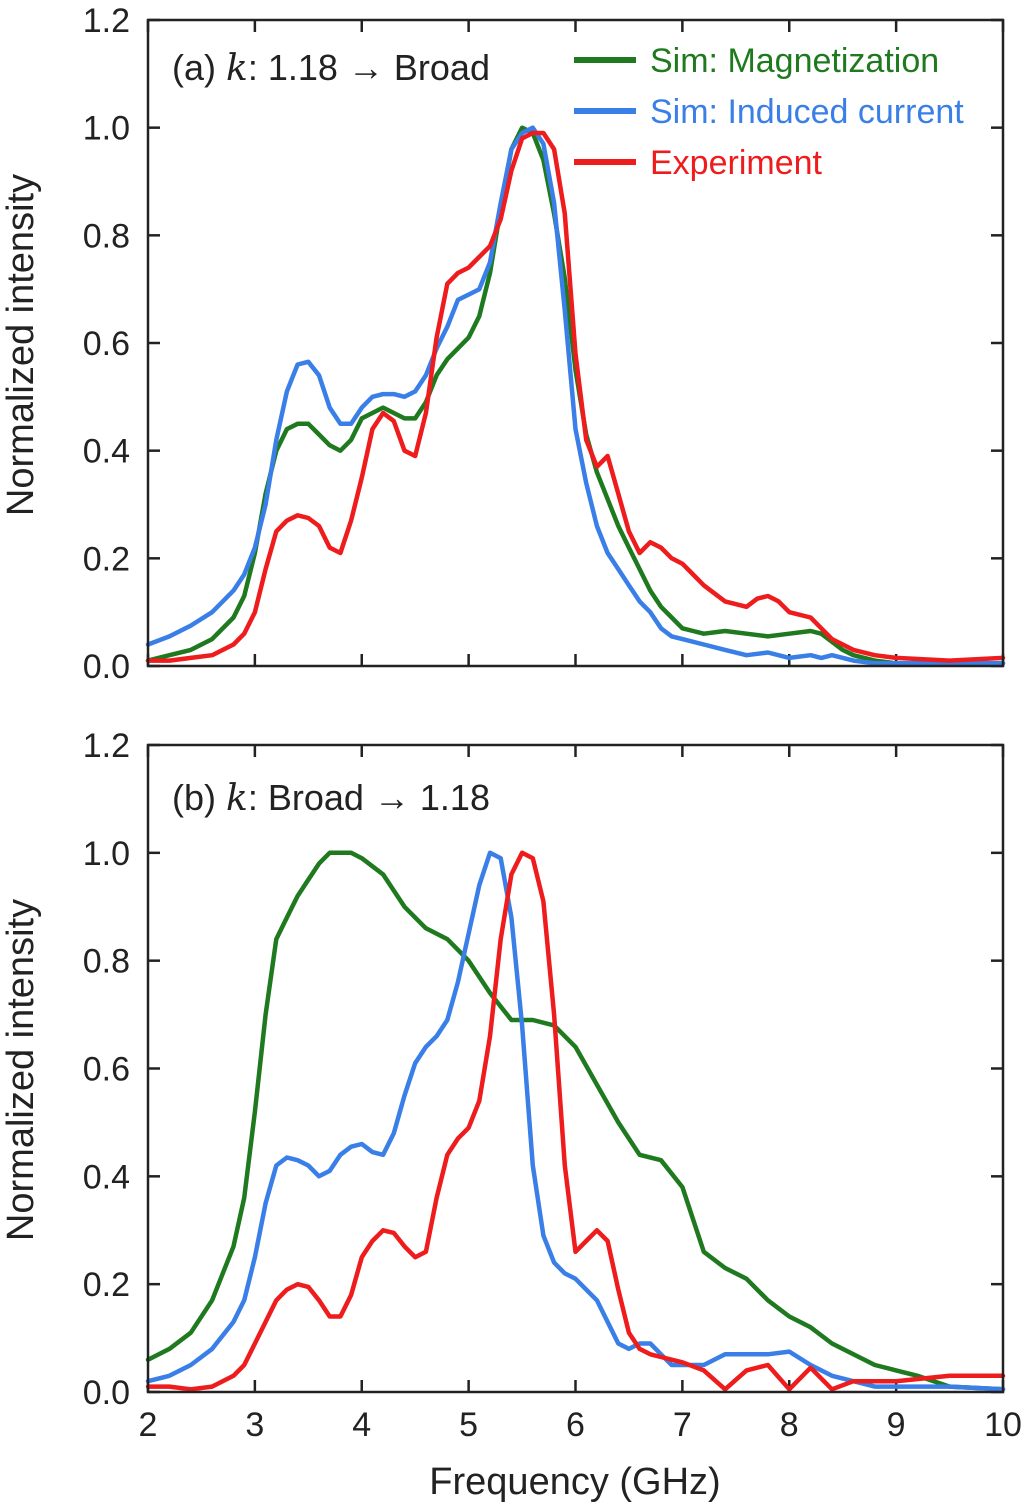 The height and width of the screenshot is (1507, 1025). I want to click on x-axis-title: Frequency (GHz), so click(574, 1482).